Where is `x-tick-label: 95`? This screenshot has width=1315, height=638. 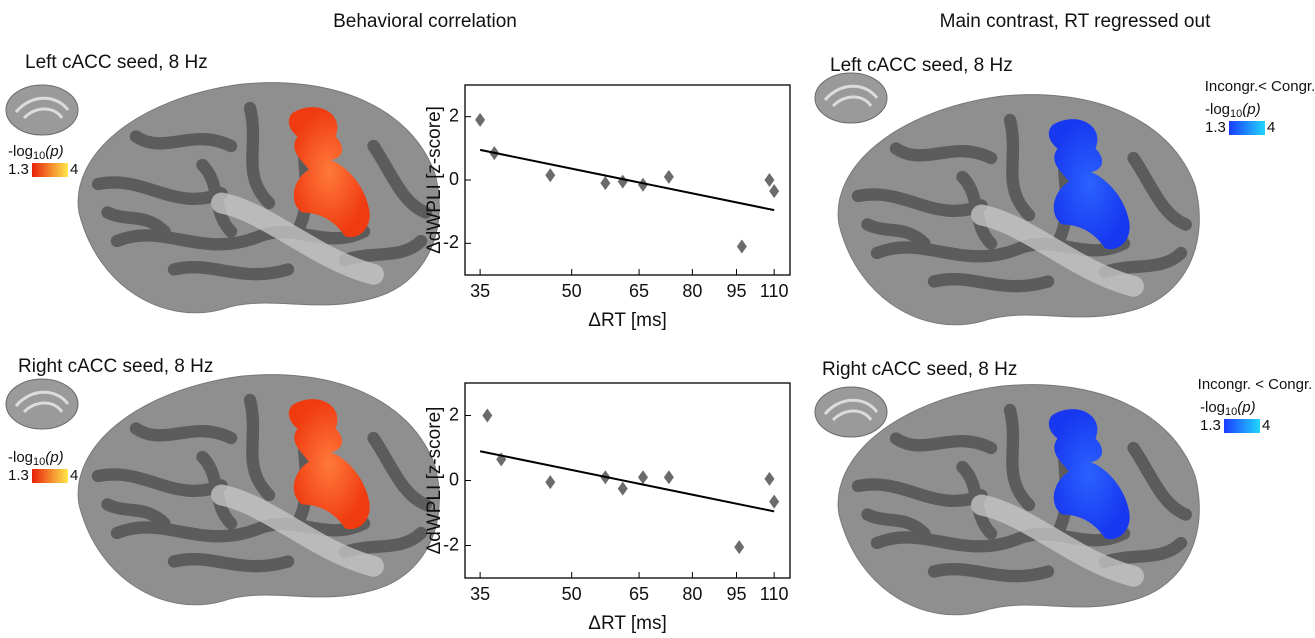 x-tick-label: 95 is located at coordinates (736, 594).